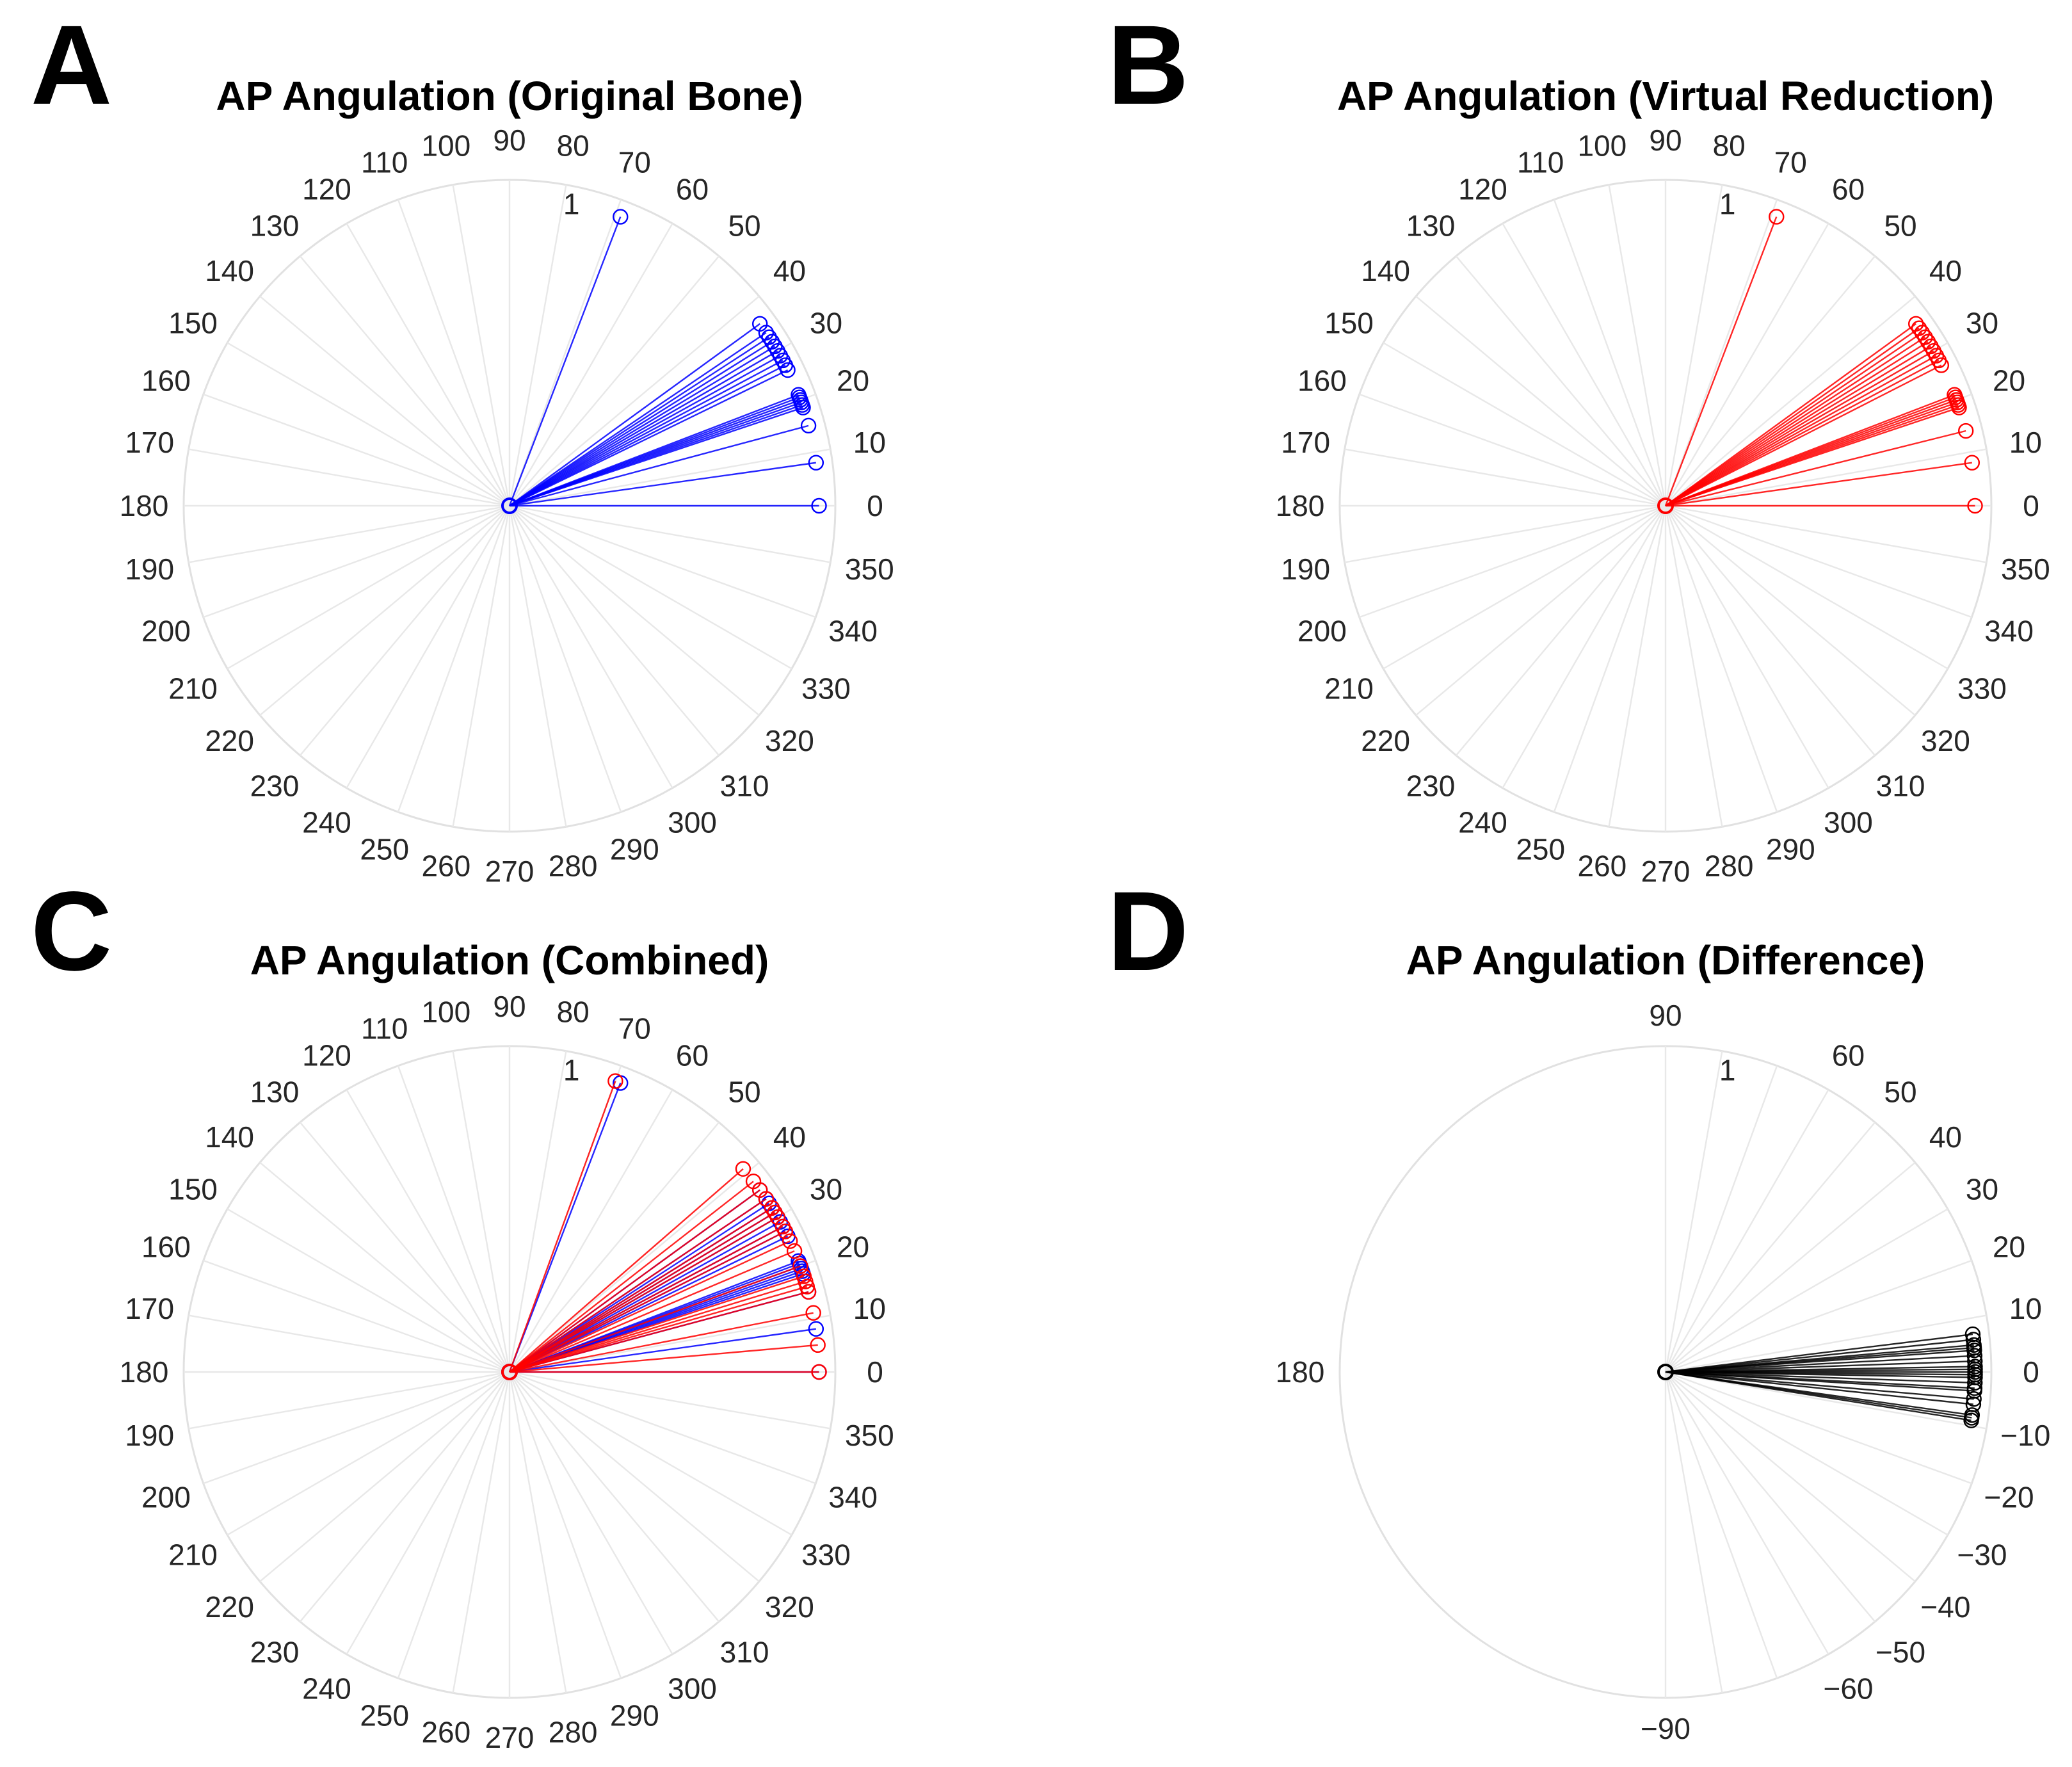  I want to click on theta-tick-label: −10, so click(2025, 1436).